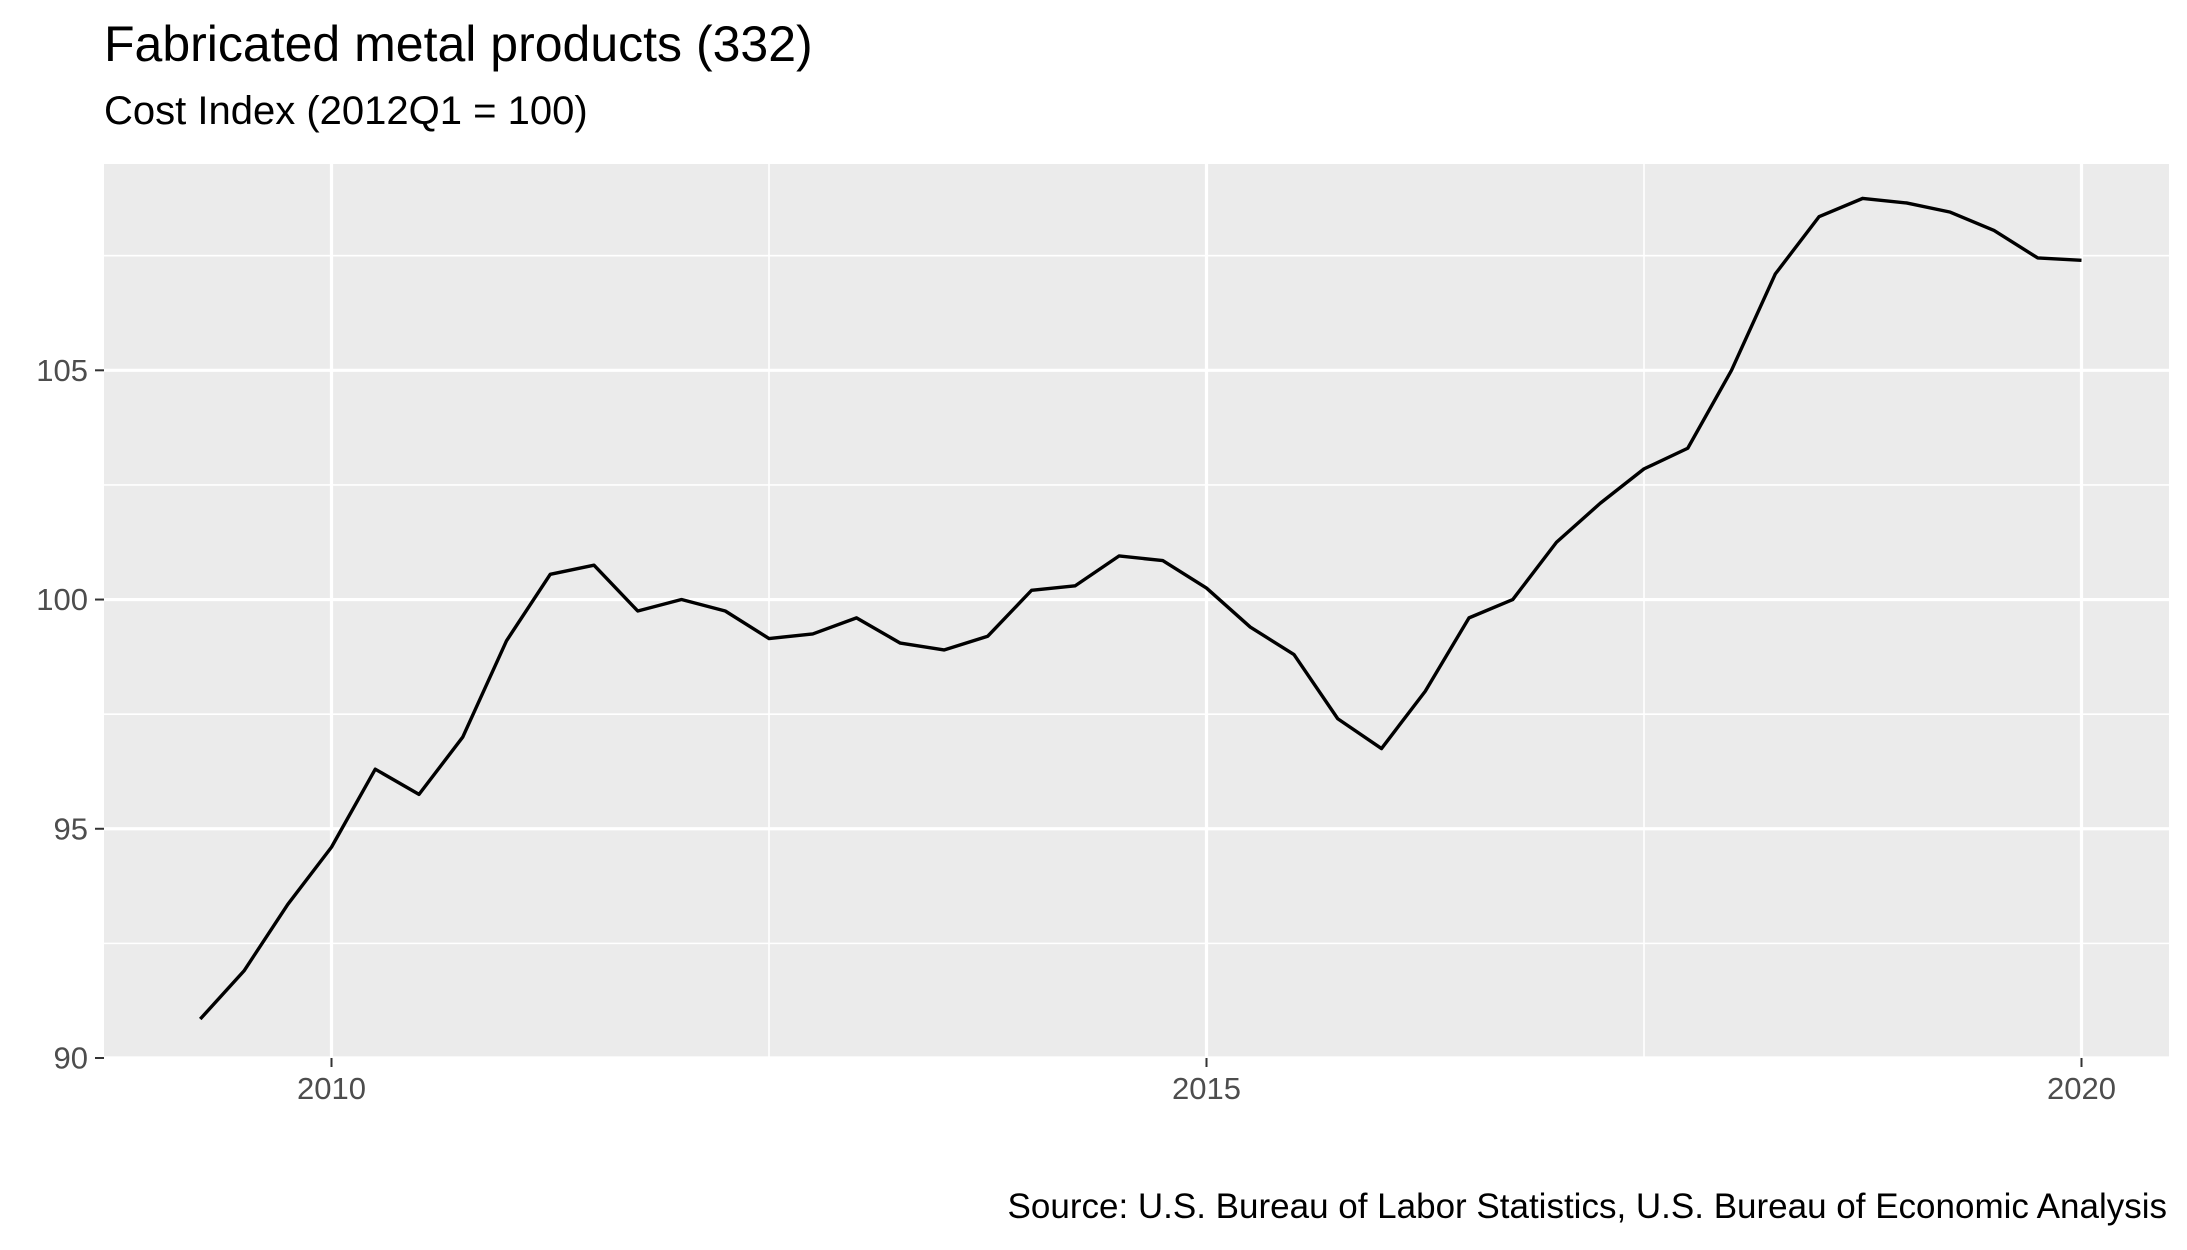 The height and width of the screenshot is (1250, 2187). Describe the element at coordinates (1206, 1088) in the screenshot. I see `x-tick-label-1: 2015` at that location.